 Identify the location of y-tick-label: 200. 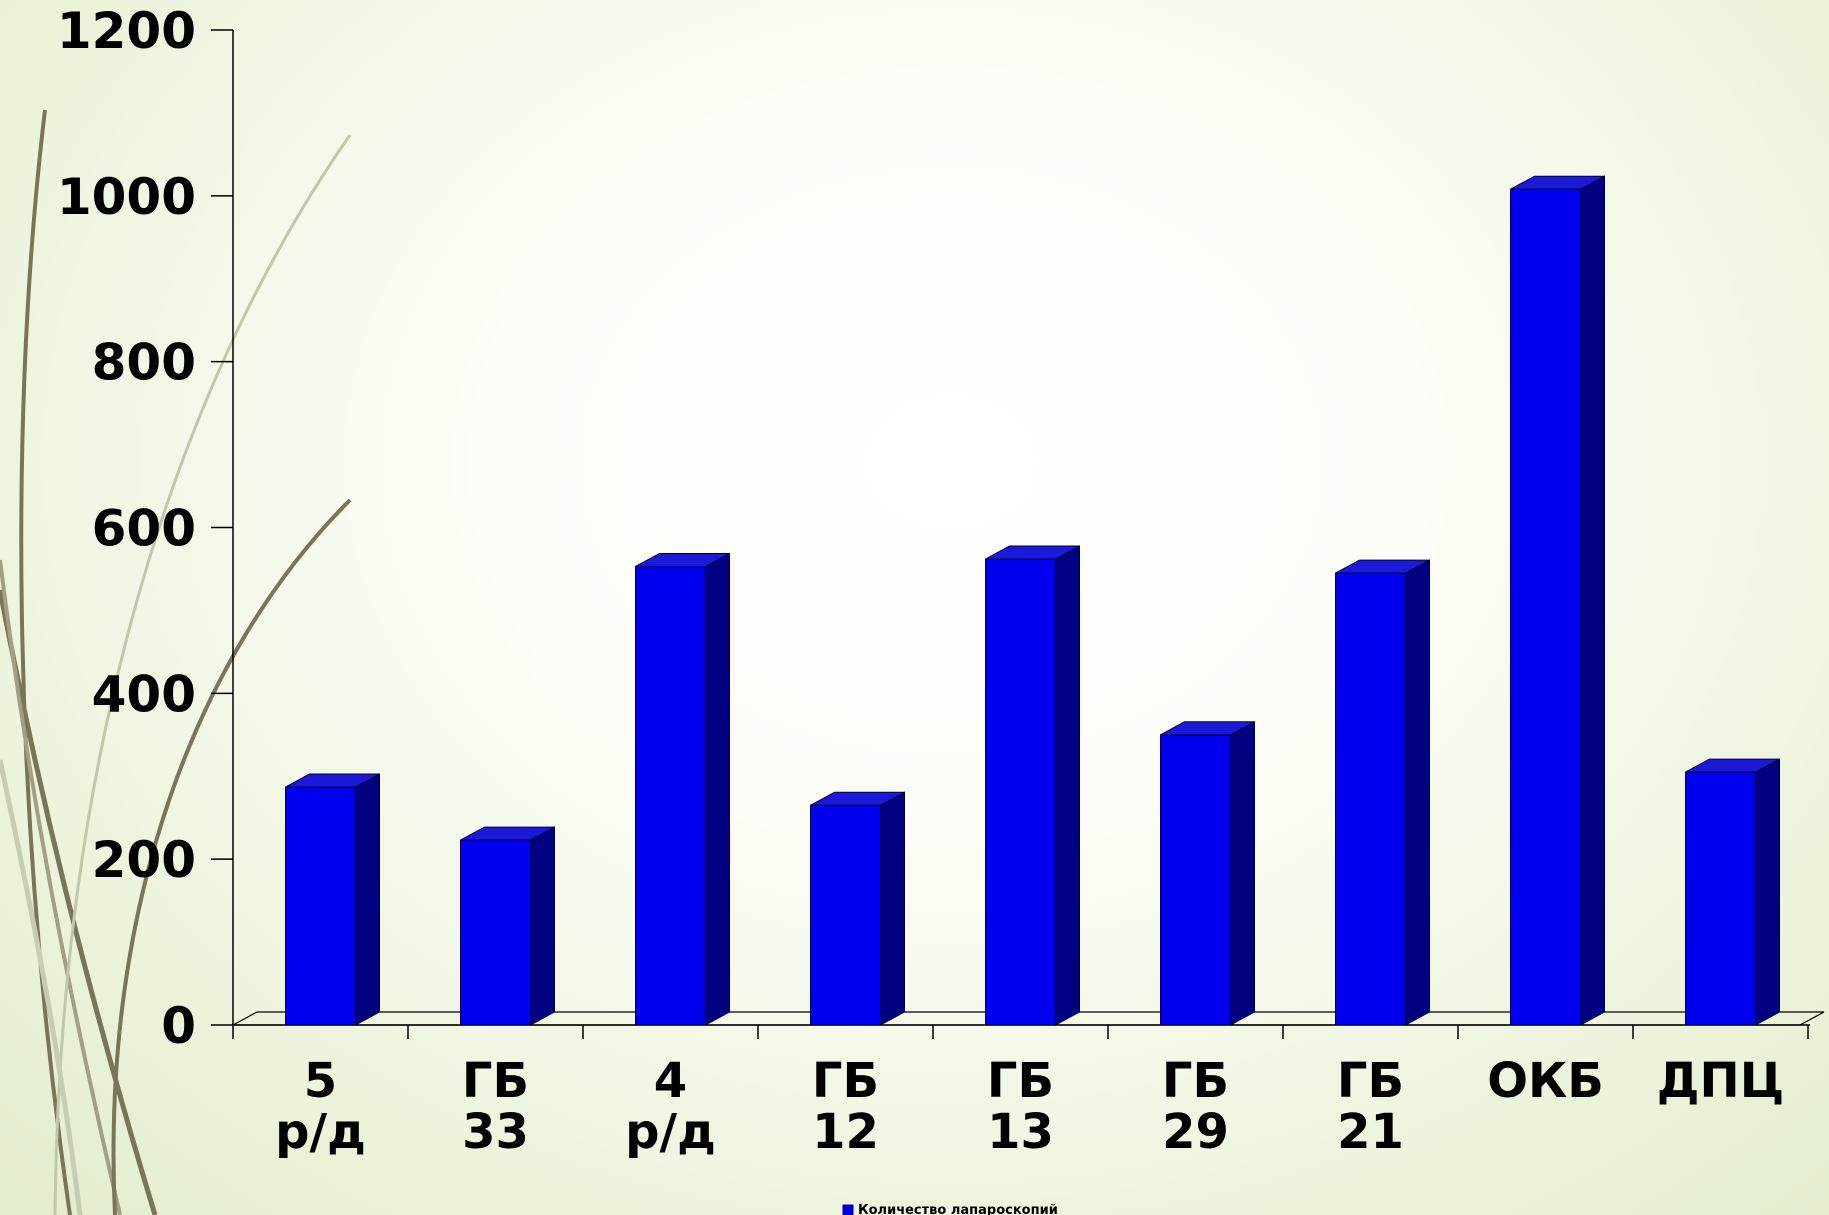
(144, 860).